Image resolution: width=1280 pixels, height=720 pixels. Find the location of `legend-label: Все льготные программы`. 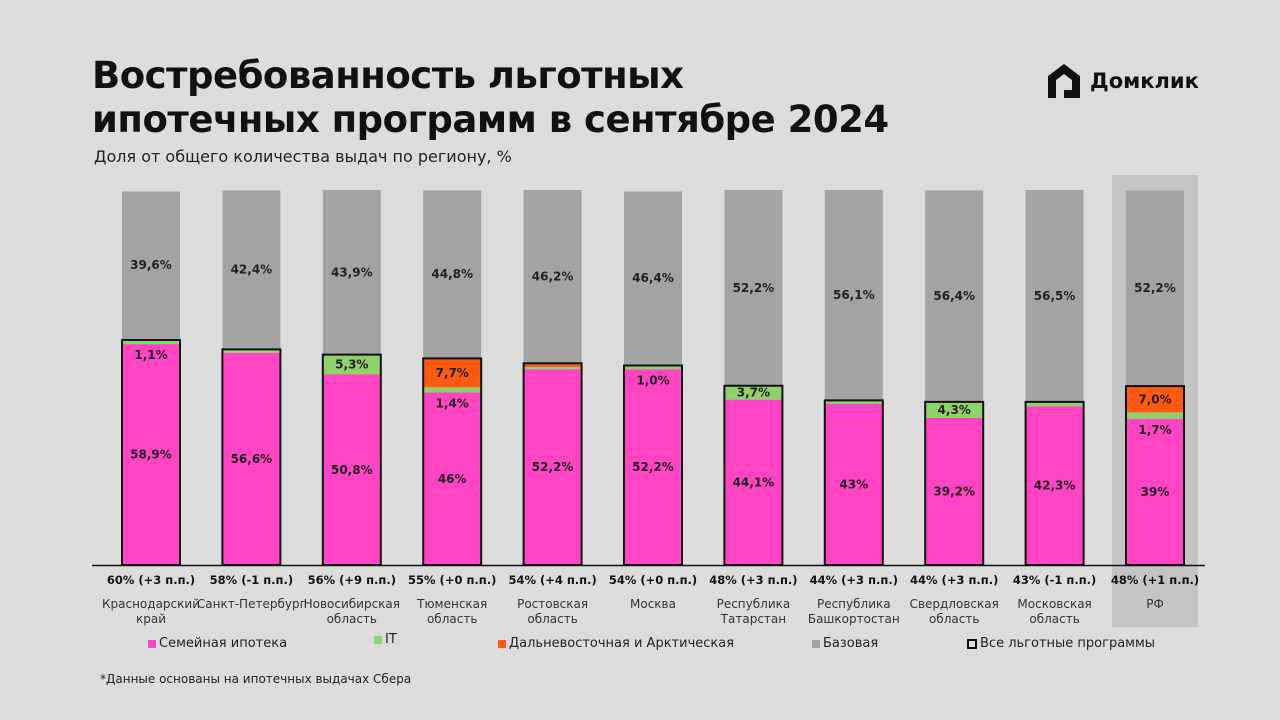

legend-label: Все льготные программы is located at coordinates (1068, 643).